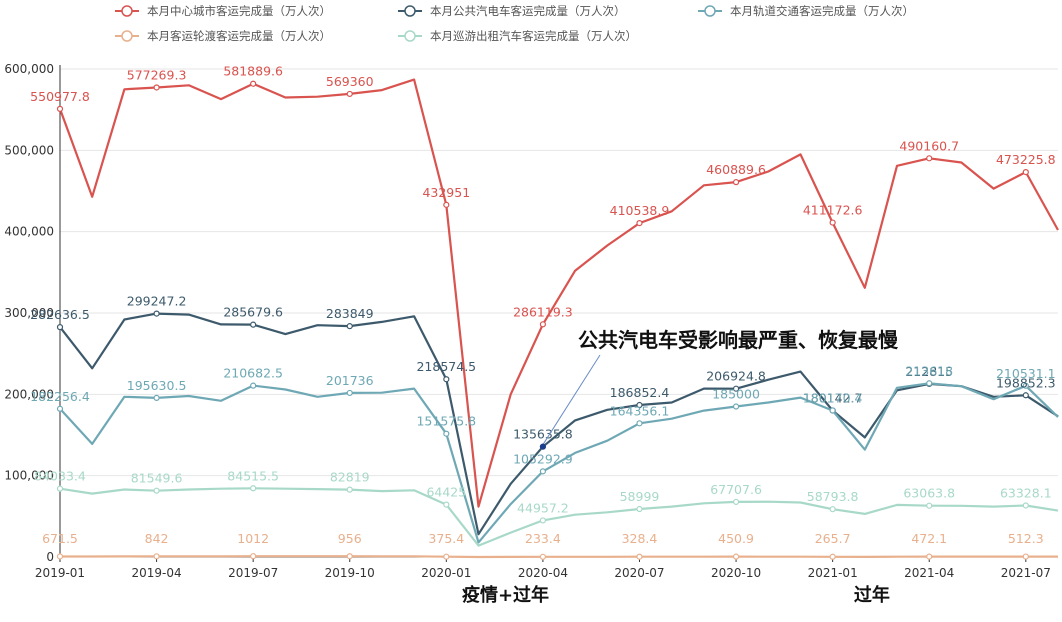 This screenshot has width=1062, height=622. I want to click on data-label: 328.4, so click(640, 538).